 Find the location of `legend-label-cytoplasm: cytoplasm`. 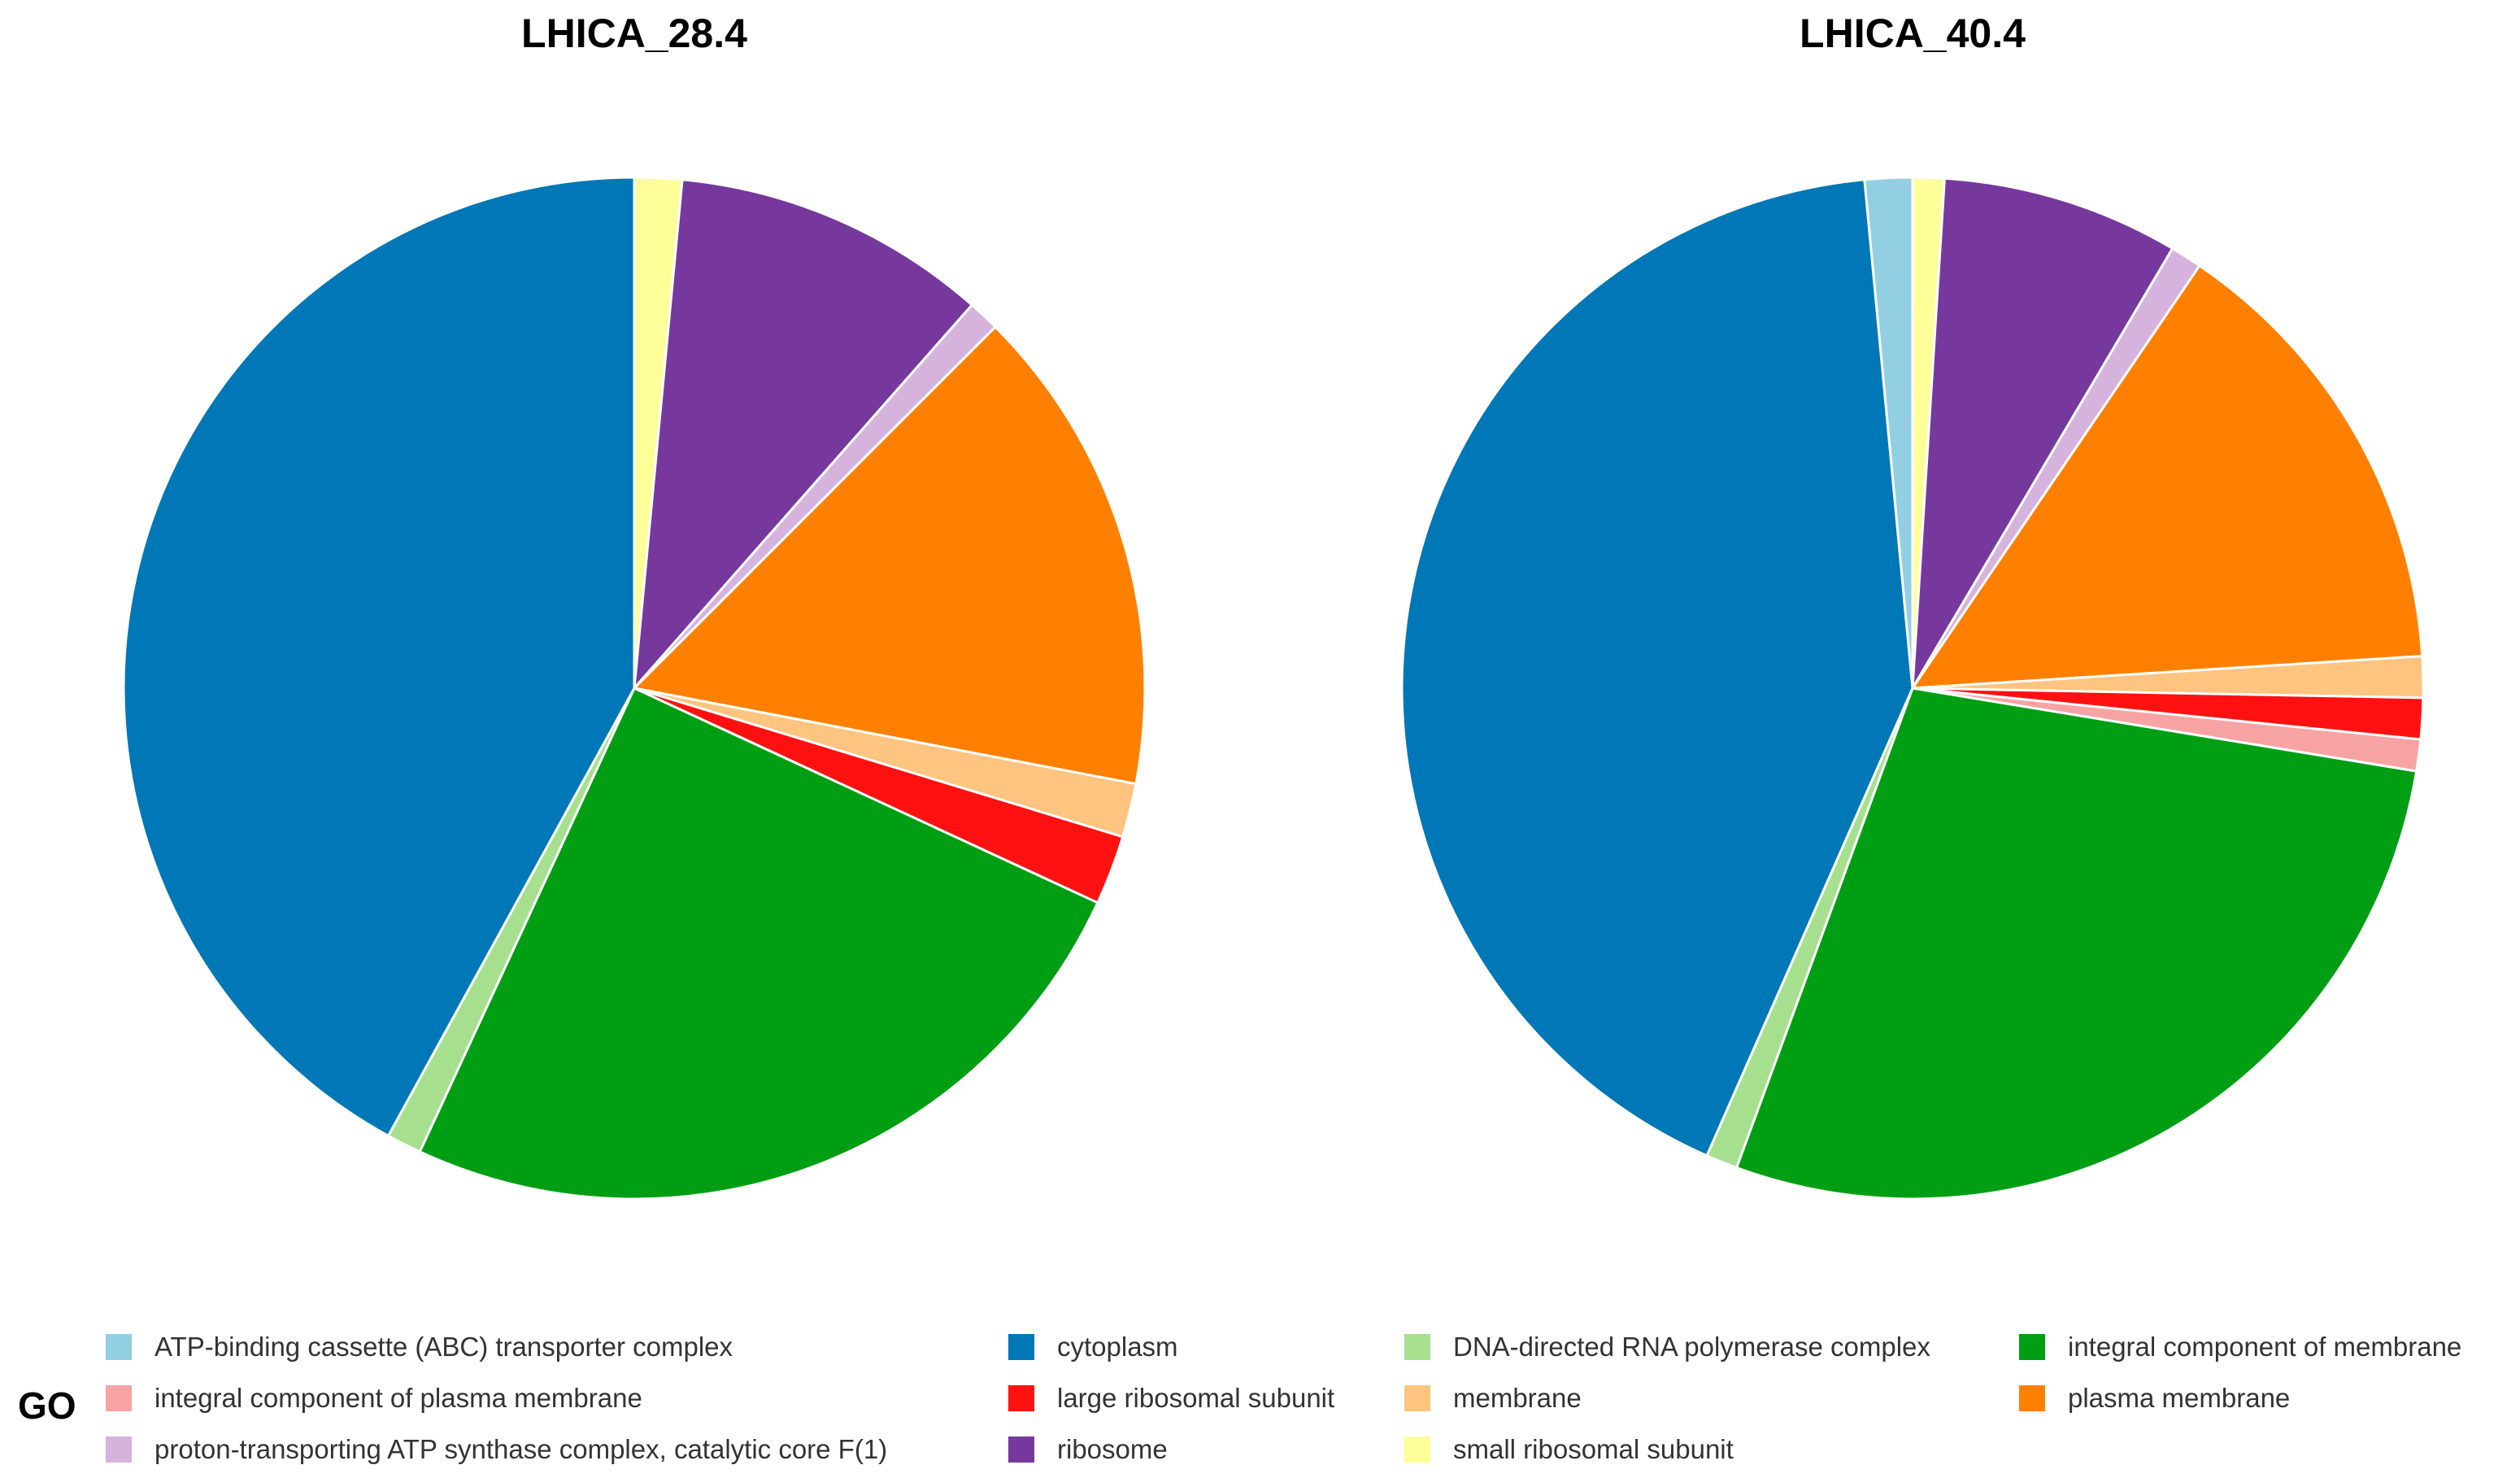

legend-label-cytoplasm: cytoplasm is located at coordinates (1117, 1347).